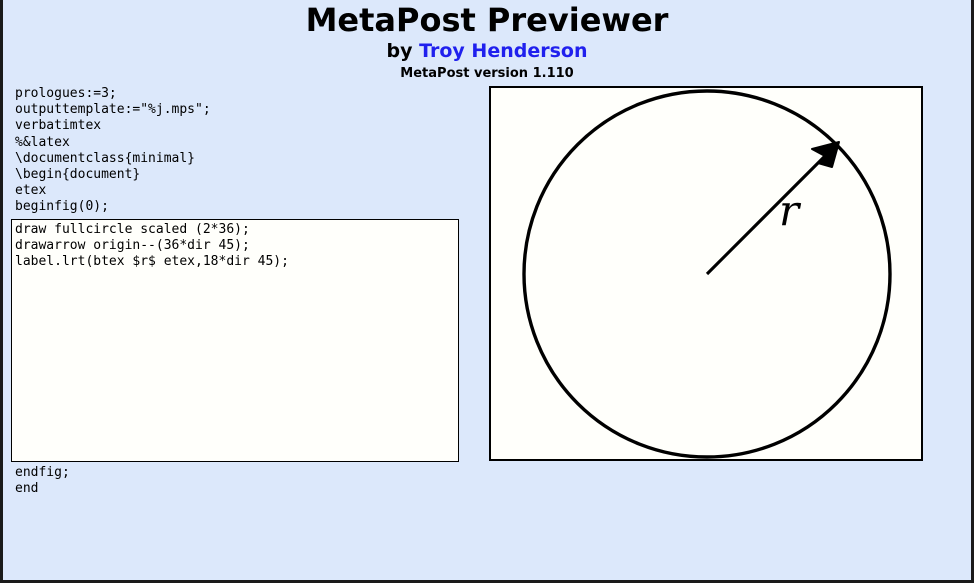 The width and height of the screenshot is (974, 583). What do you see at coordinates (487, 73) in the screenshot?
I see `version-label: MetaPost version 1.110` at bounding box center [487, 73].